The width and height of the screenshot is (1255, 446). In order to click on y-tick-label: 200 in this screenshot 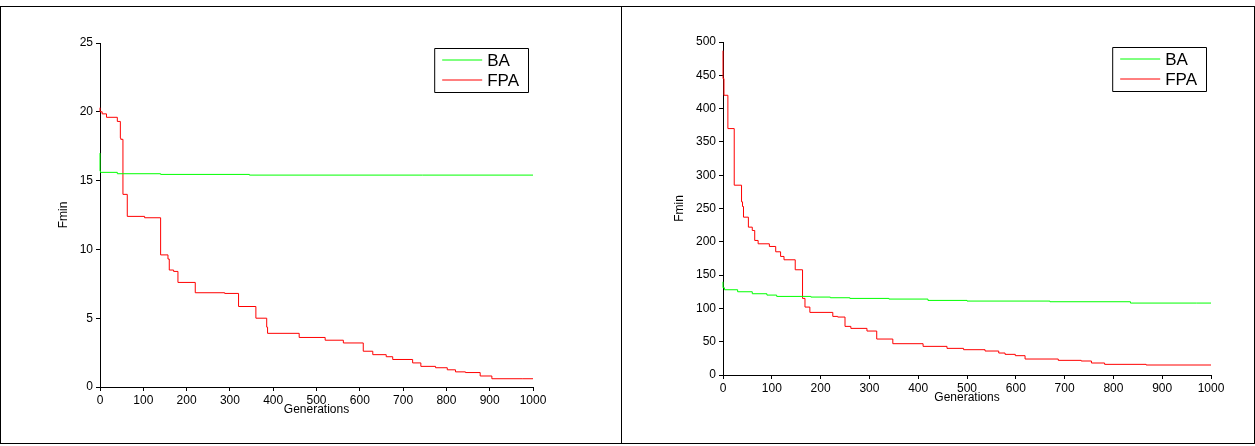, I will do `click(706, 241)`.